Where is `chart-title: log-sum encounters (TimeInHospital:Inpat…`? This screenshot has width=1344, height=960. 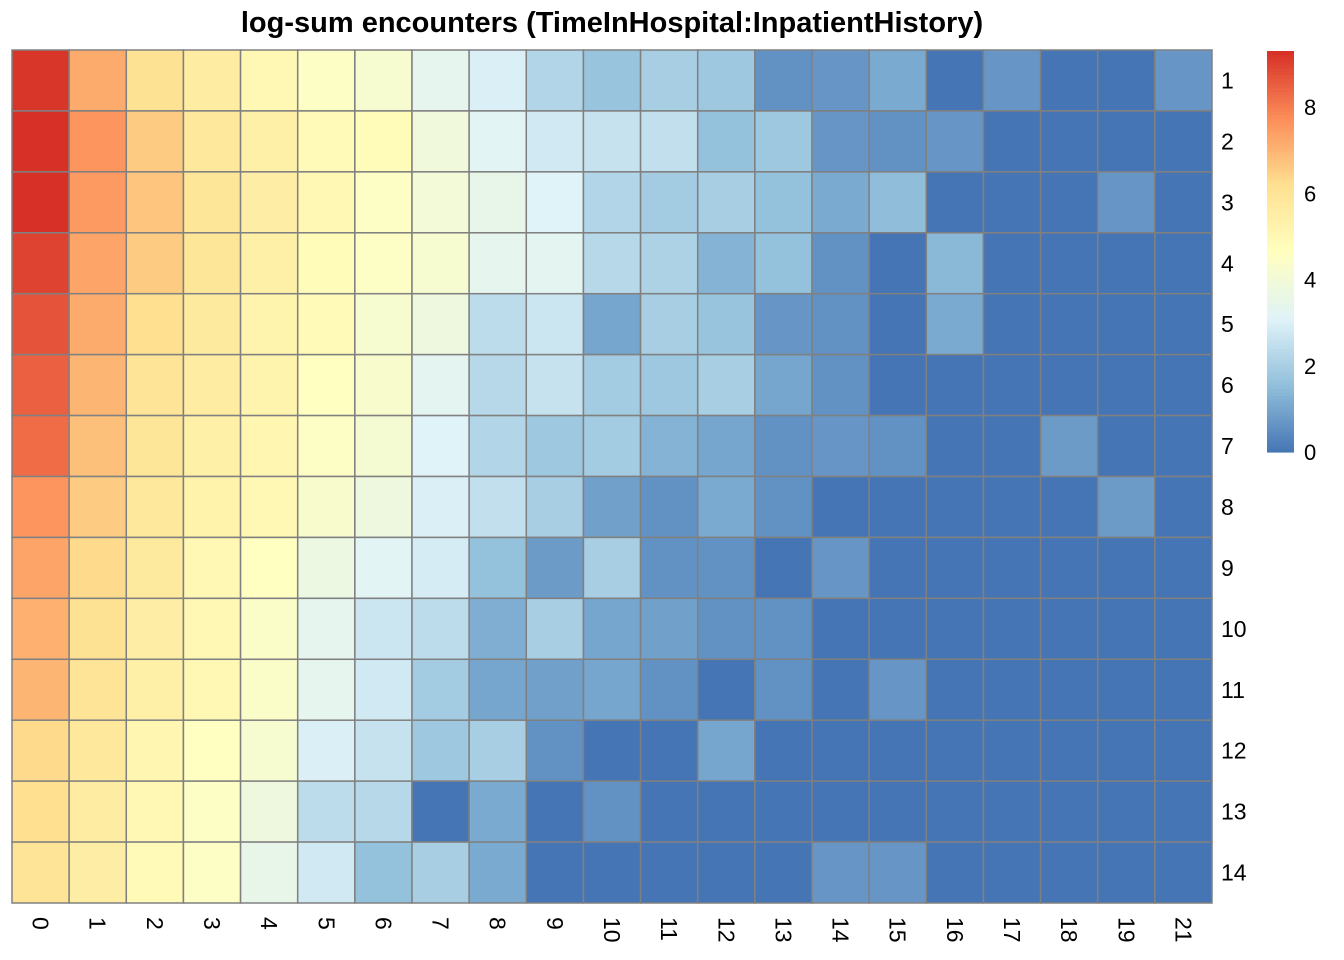
chart-title: log-sum encounters (TimeInHospital:Inpat… is located at coordinates (612, 23).